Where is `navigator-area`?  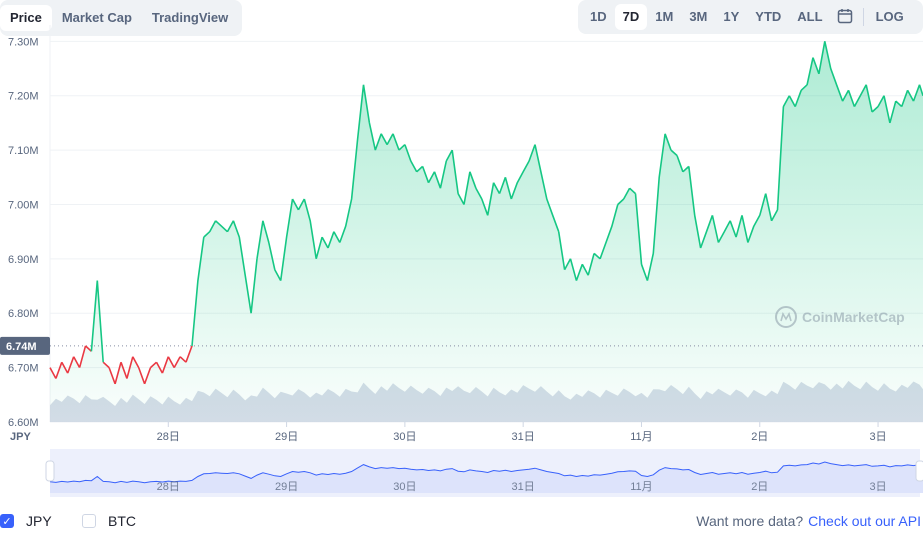
navigator-area is located at coordinates (486, 477).